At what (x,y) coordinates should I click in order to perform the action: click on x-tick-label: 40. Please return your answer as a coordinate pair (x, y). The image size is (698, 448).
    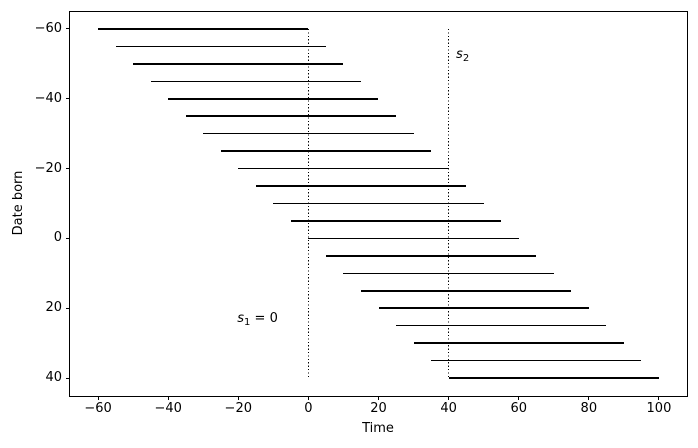
    Looking at the image, I should click on (448, 408).